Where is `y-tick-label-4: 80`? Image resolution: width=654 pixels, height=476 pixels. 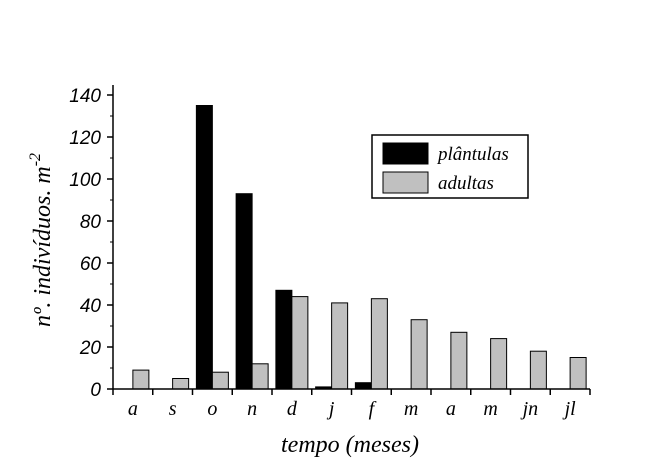
y-tick-label-4: 80 is located at coordinates (91, 222).